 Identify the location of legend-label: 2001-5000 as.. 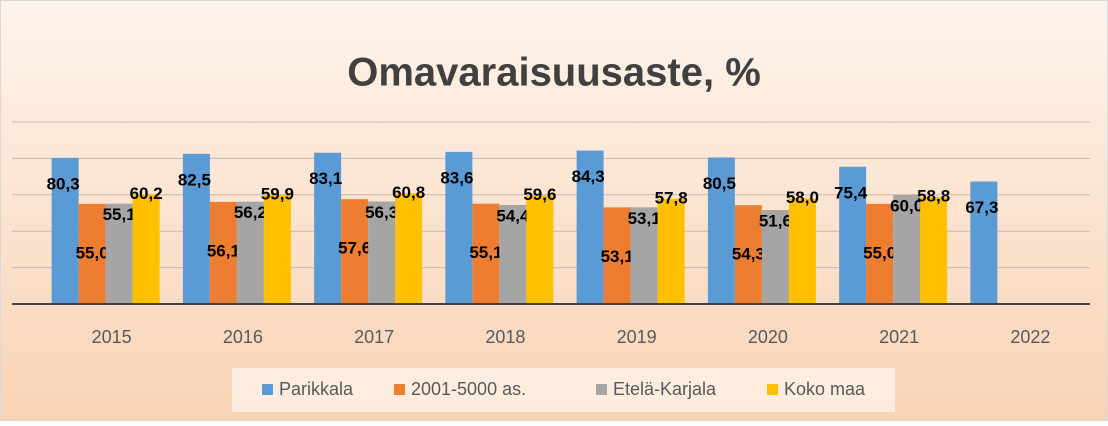
(468, 389).